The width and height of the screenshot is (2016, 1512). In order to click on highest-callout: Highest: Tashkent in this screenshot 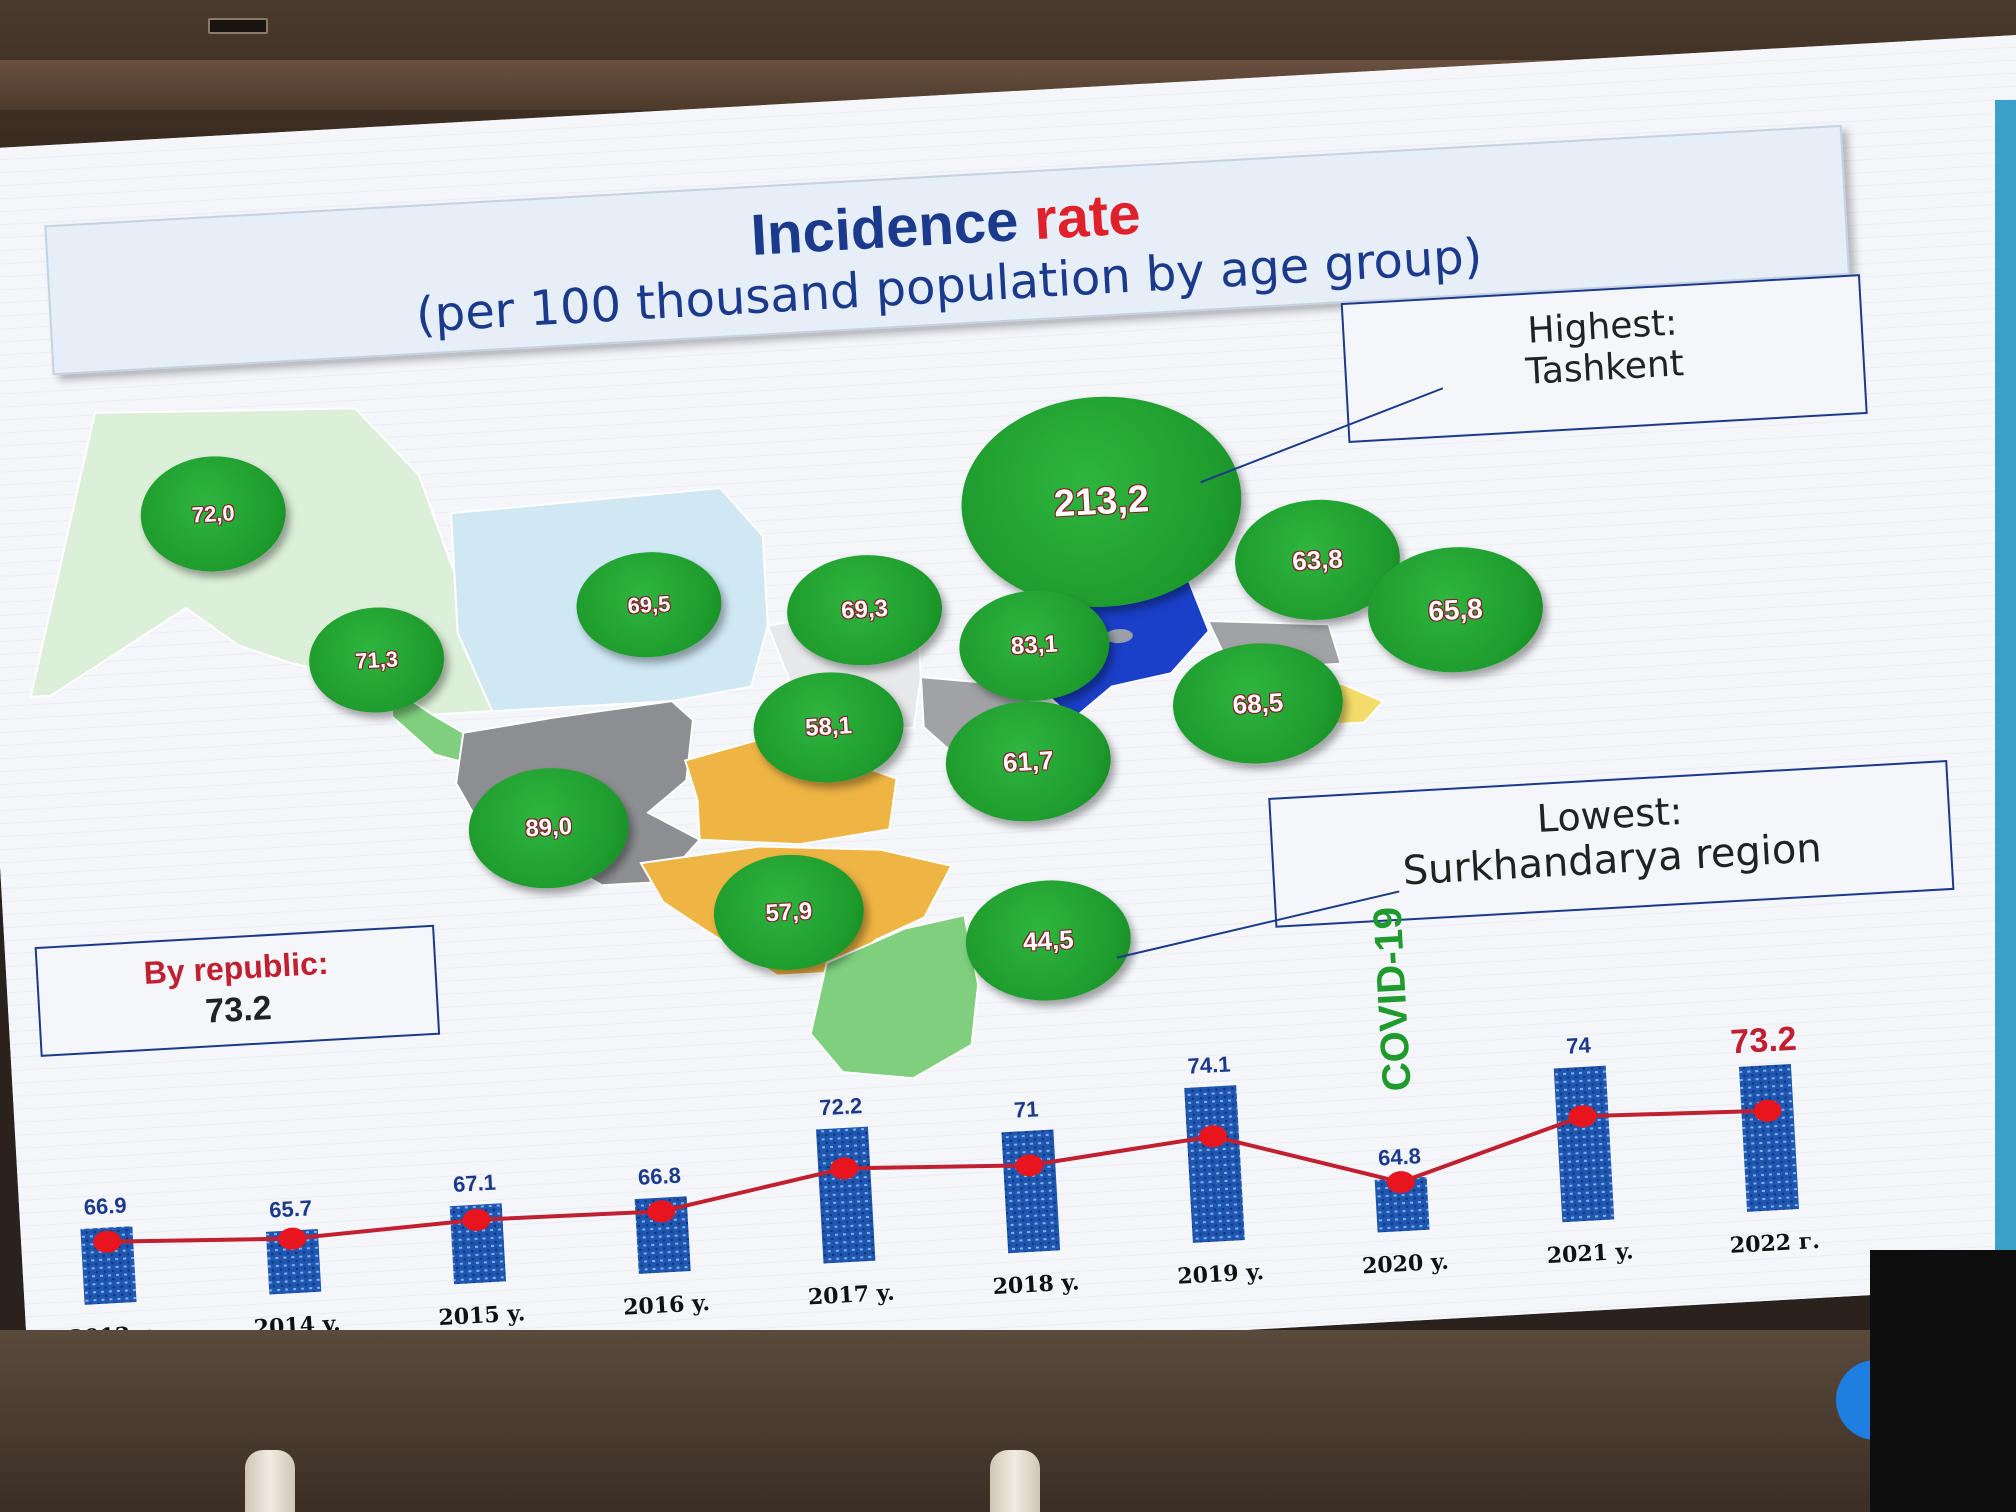, I will do `click(1604, 358)`.